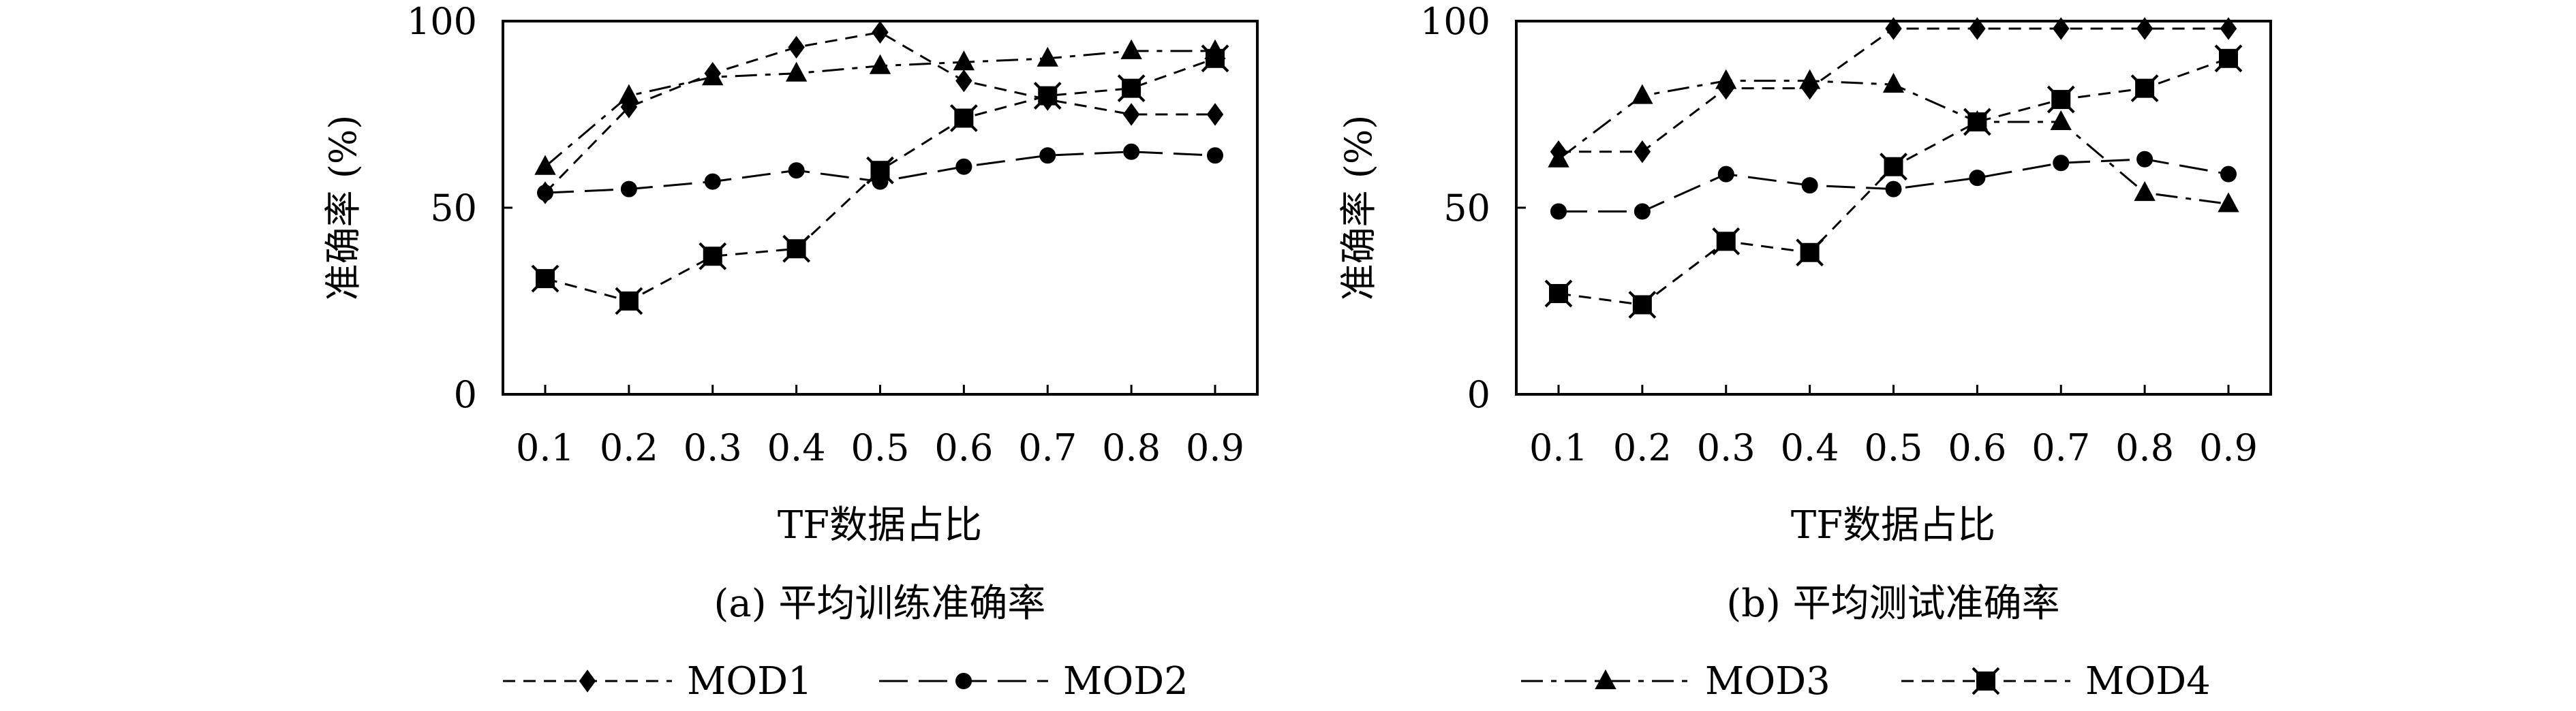 This screenshot has width=2576, height=711. Describe the element at coordinates (1131, 447) in the screenshot. I see `x-tick-label: 0.8` at that location.